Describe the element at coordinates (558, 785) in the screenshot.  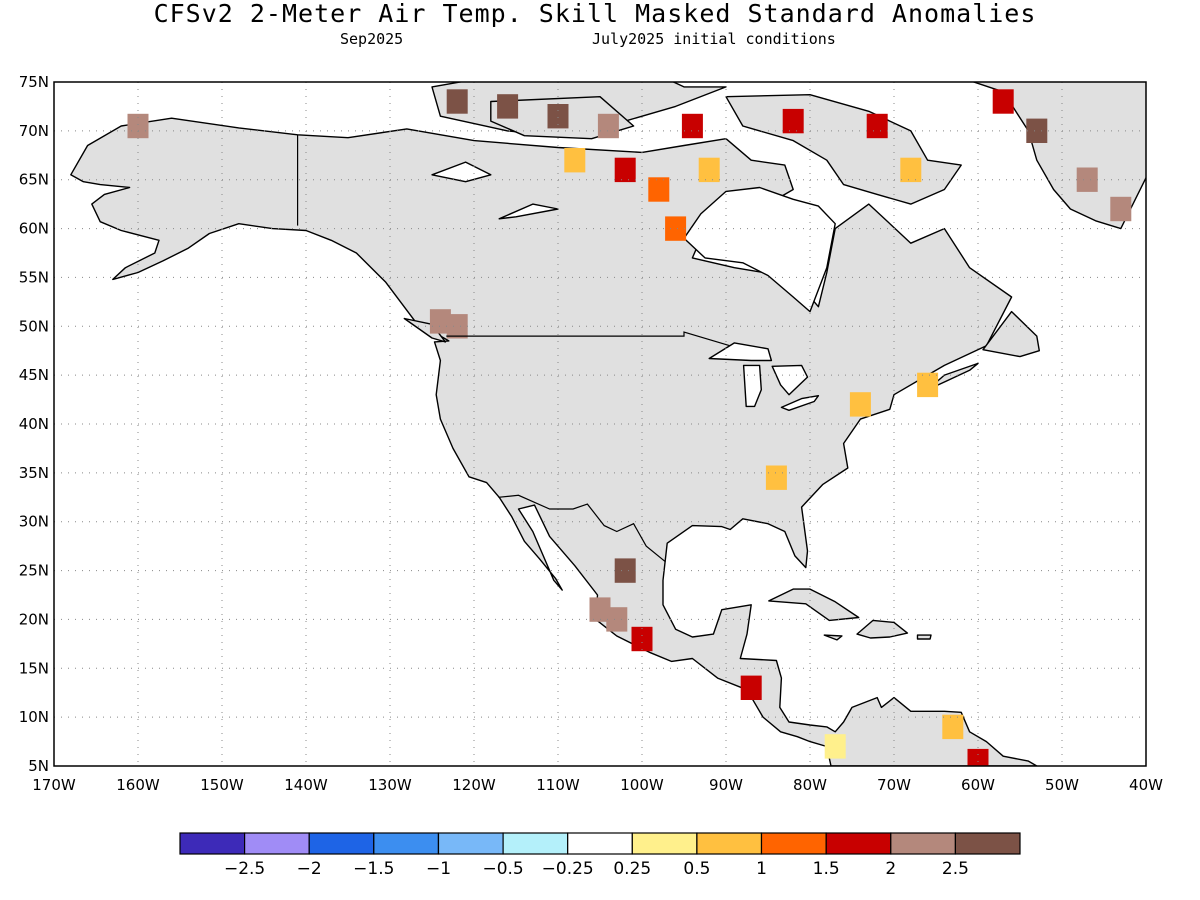
I see `lon-label: 110W` at that location.